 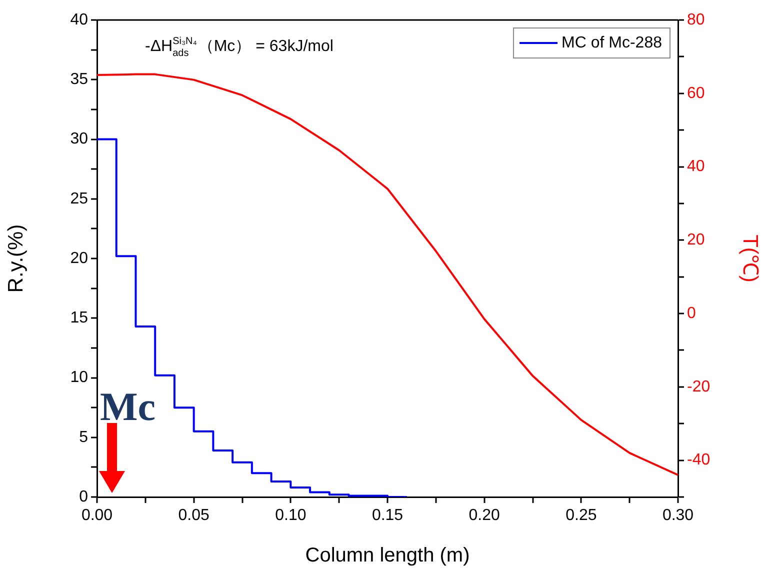 I want to click on annotation: Mc, so click(x=128, y=406).